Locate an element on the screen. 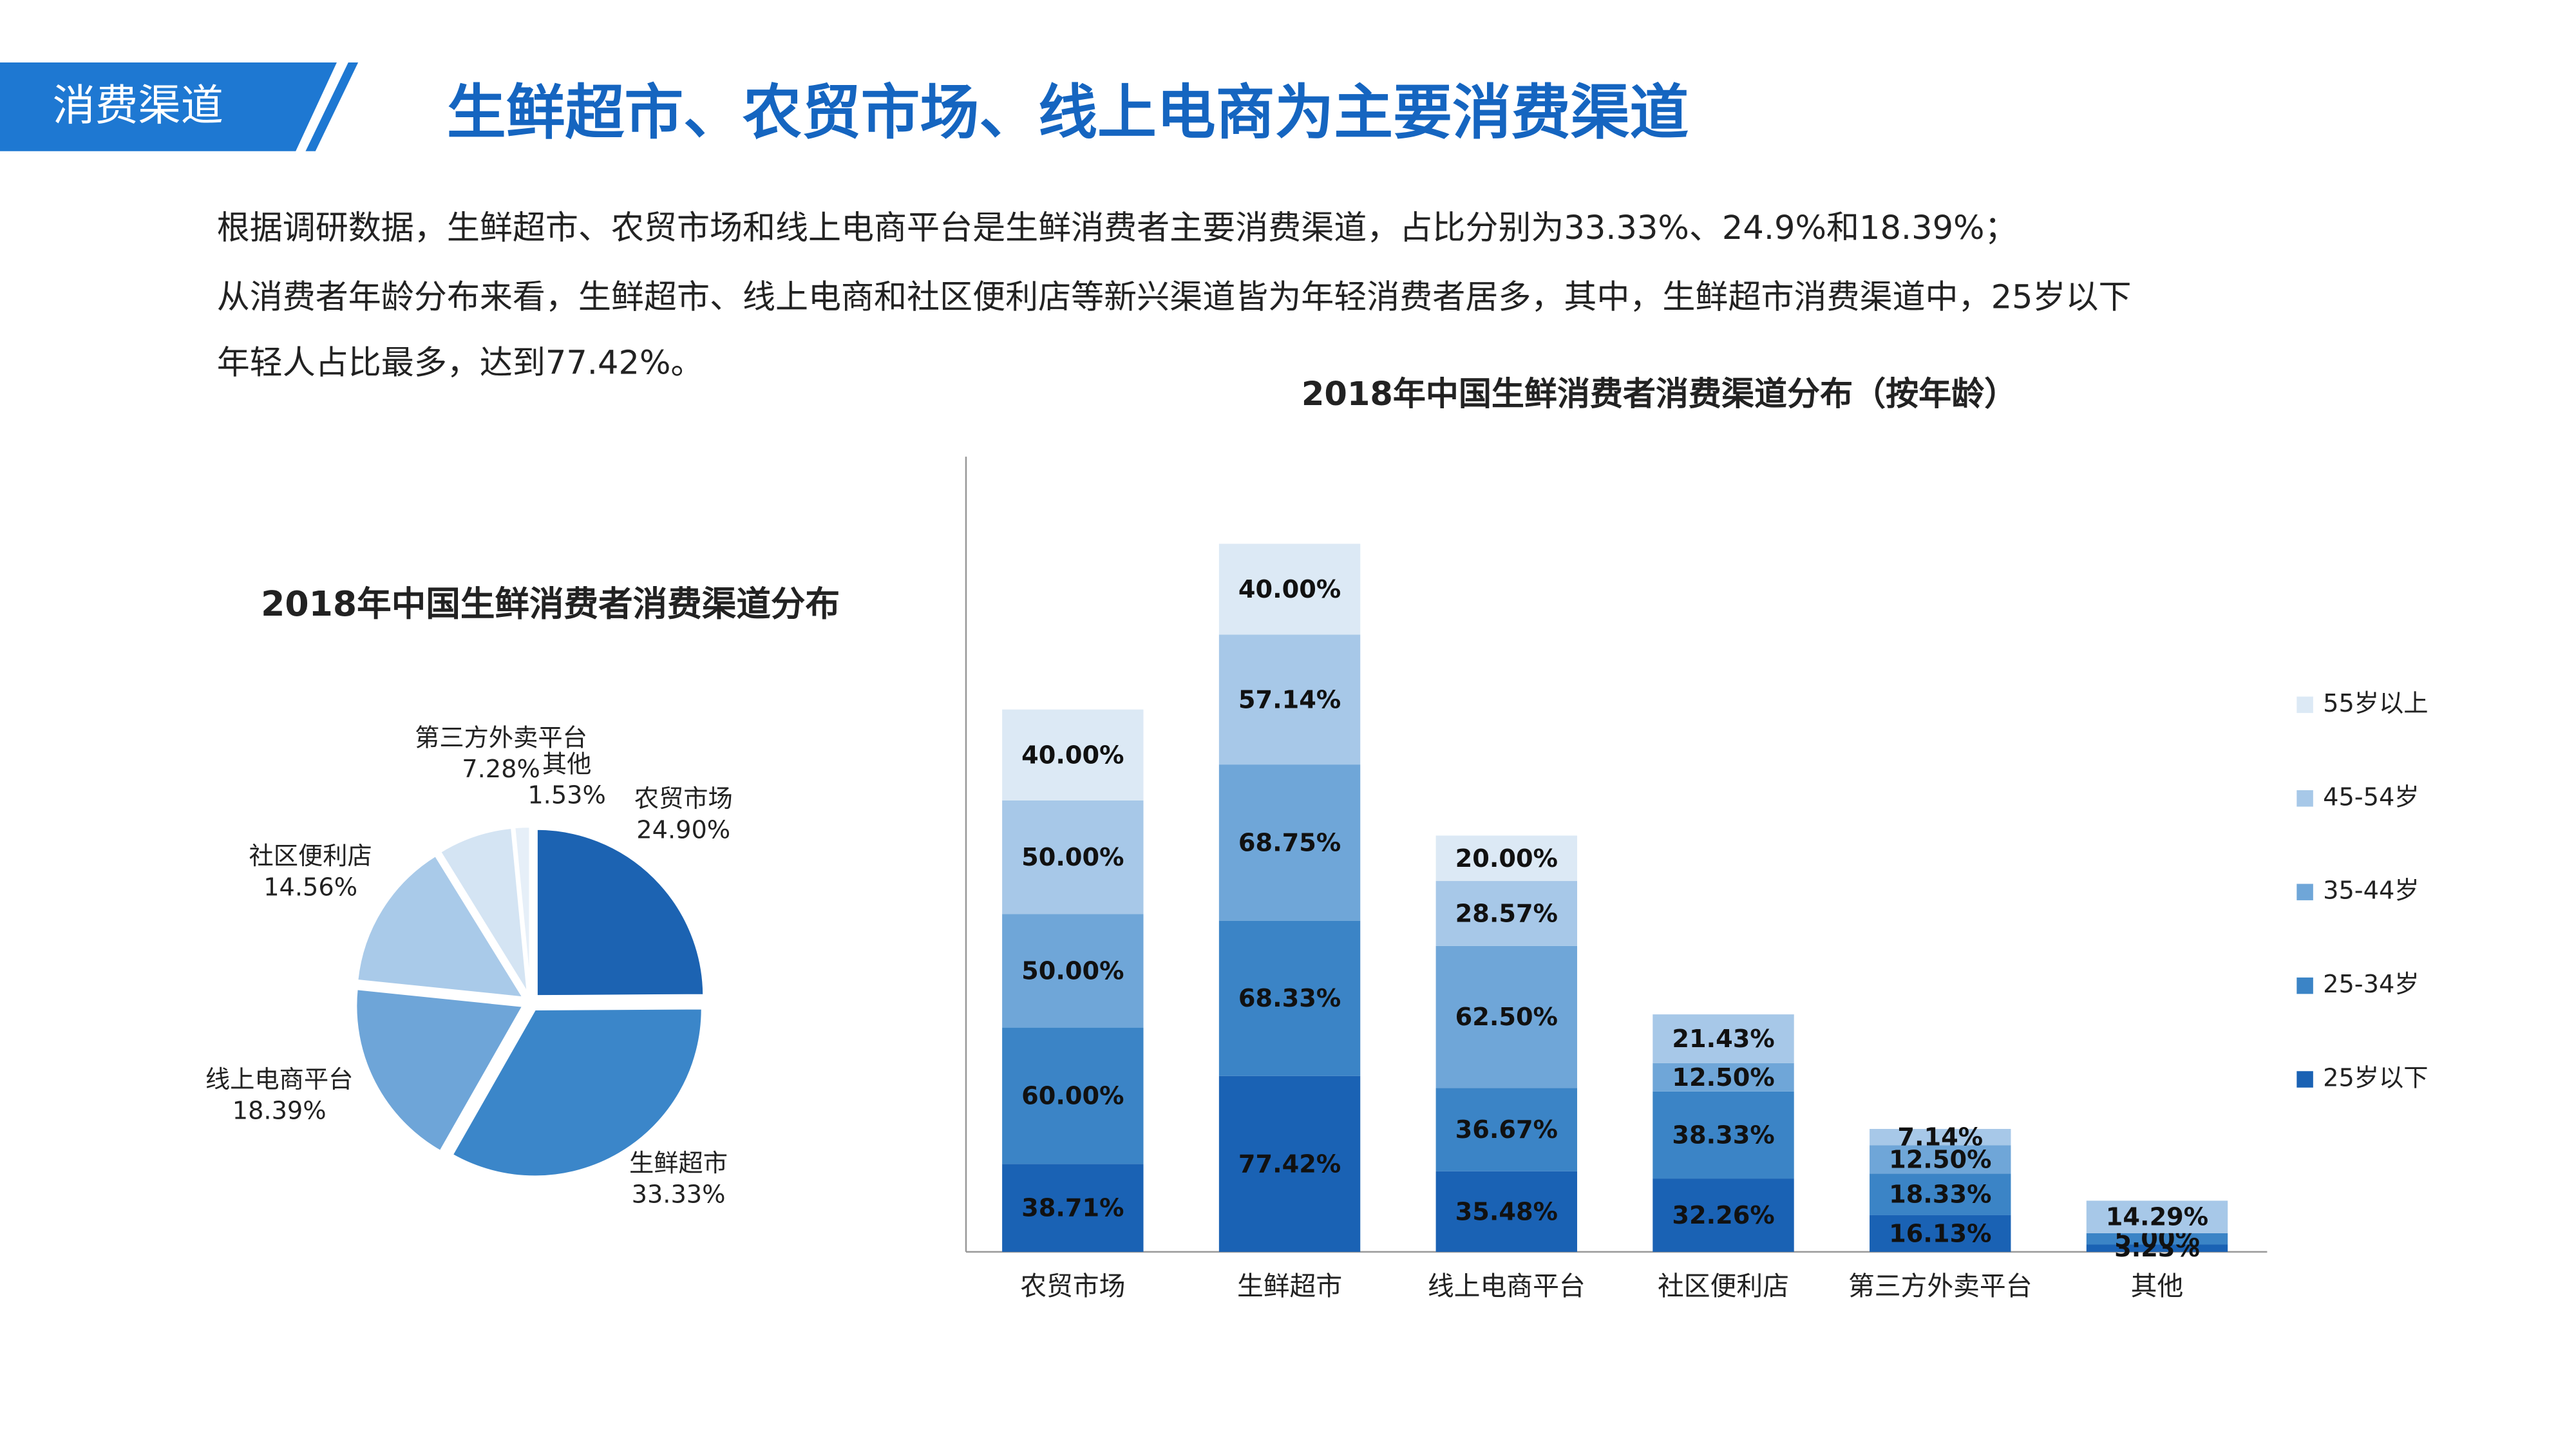  title: 生鲜超市、农贸市场、线上电商为主要消费渠道 is located at coordinates (1068, 113).